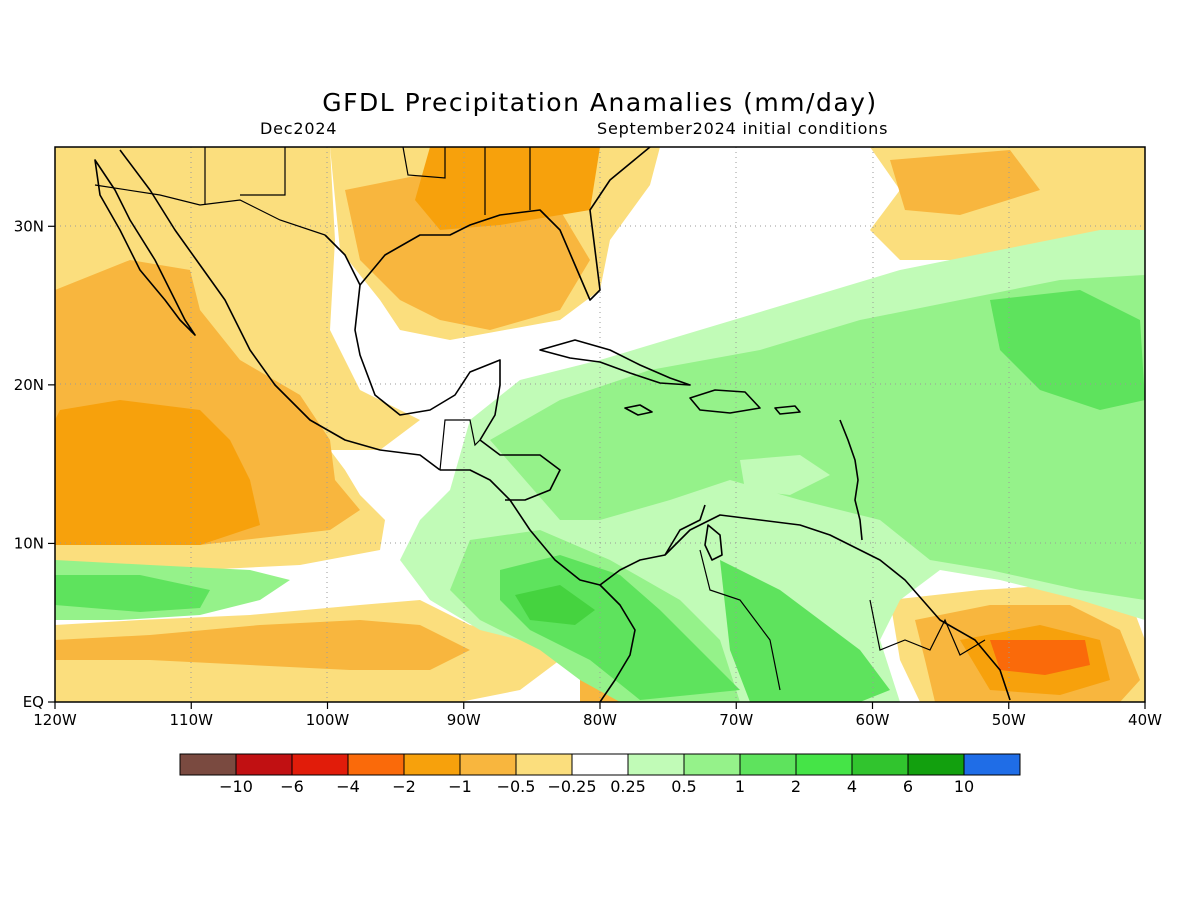 The height and width of the screenshot is (900, 1200). Describe the element at coordinates (600, 720) in the screenshot. I see `lon-tick-label: 80W` at that location.